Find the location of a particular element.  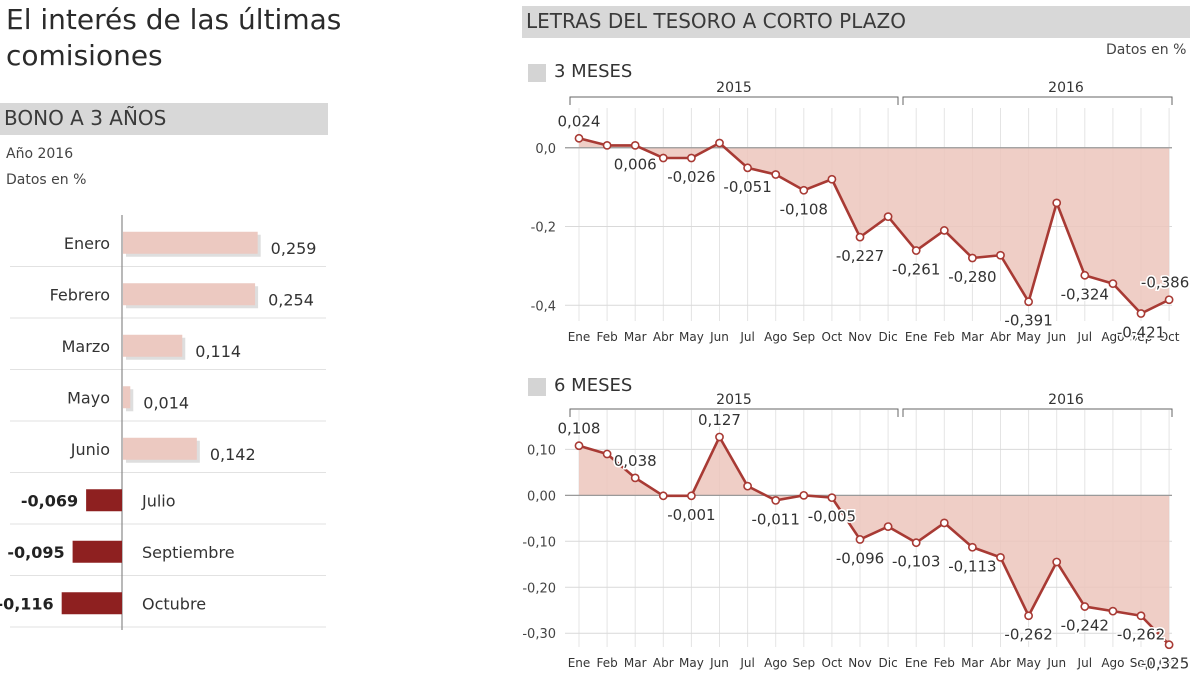

point-label: -0,421 is located at coordinates (1141, 333).